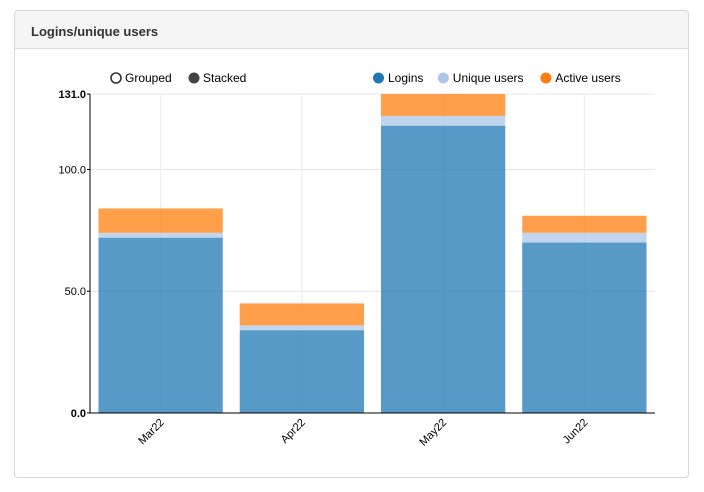 Image resolution: width=704 pixels, height=492 pixels. Describe the element at coordinates (224, 78) in the screenshot. I see `stacked-label: Stacked` at that location.